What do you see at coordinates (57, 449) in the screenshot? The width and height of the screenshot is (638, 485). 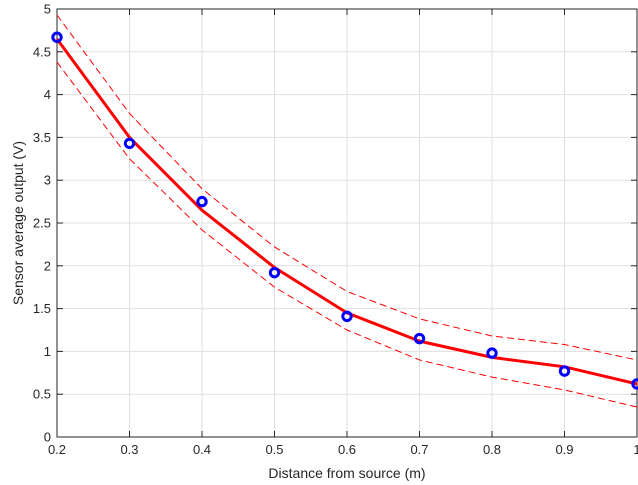 I see `x-tick-label: 0.2` at bounding box center [57, 449].